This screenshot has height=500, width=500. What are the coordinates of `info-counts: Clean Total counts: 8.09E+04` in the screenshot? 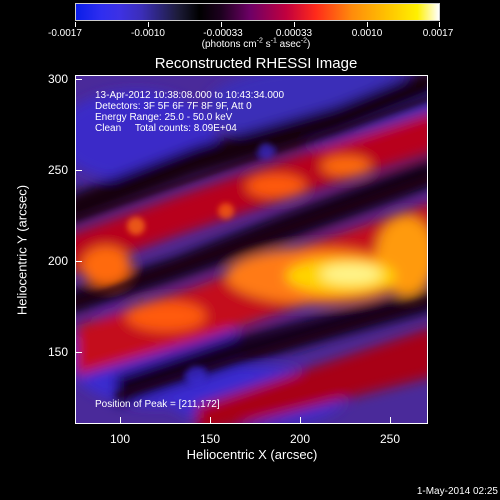 It's located at (166, 128).